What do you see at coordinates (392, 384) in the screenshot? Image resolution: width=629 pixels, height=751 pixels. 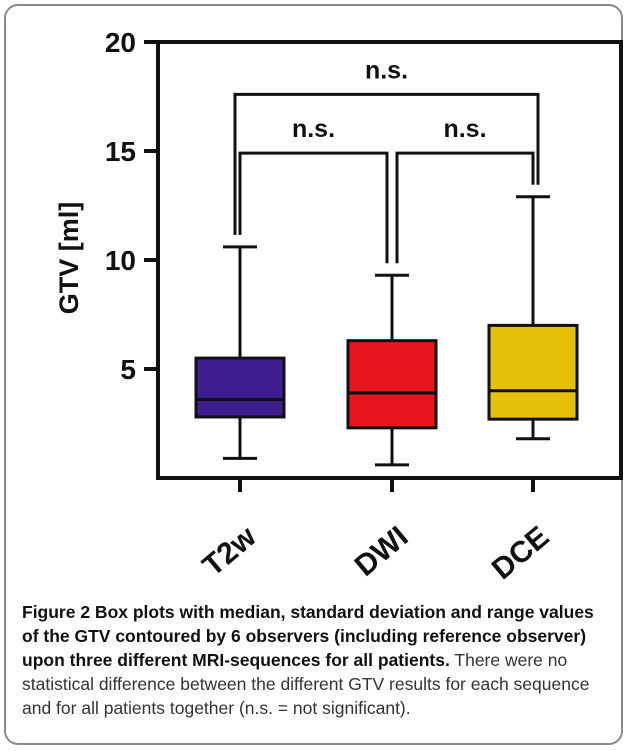 I see `box-DWI` at bounding box center [392, 384].